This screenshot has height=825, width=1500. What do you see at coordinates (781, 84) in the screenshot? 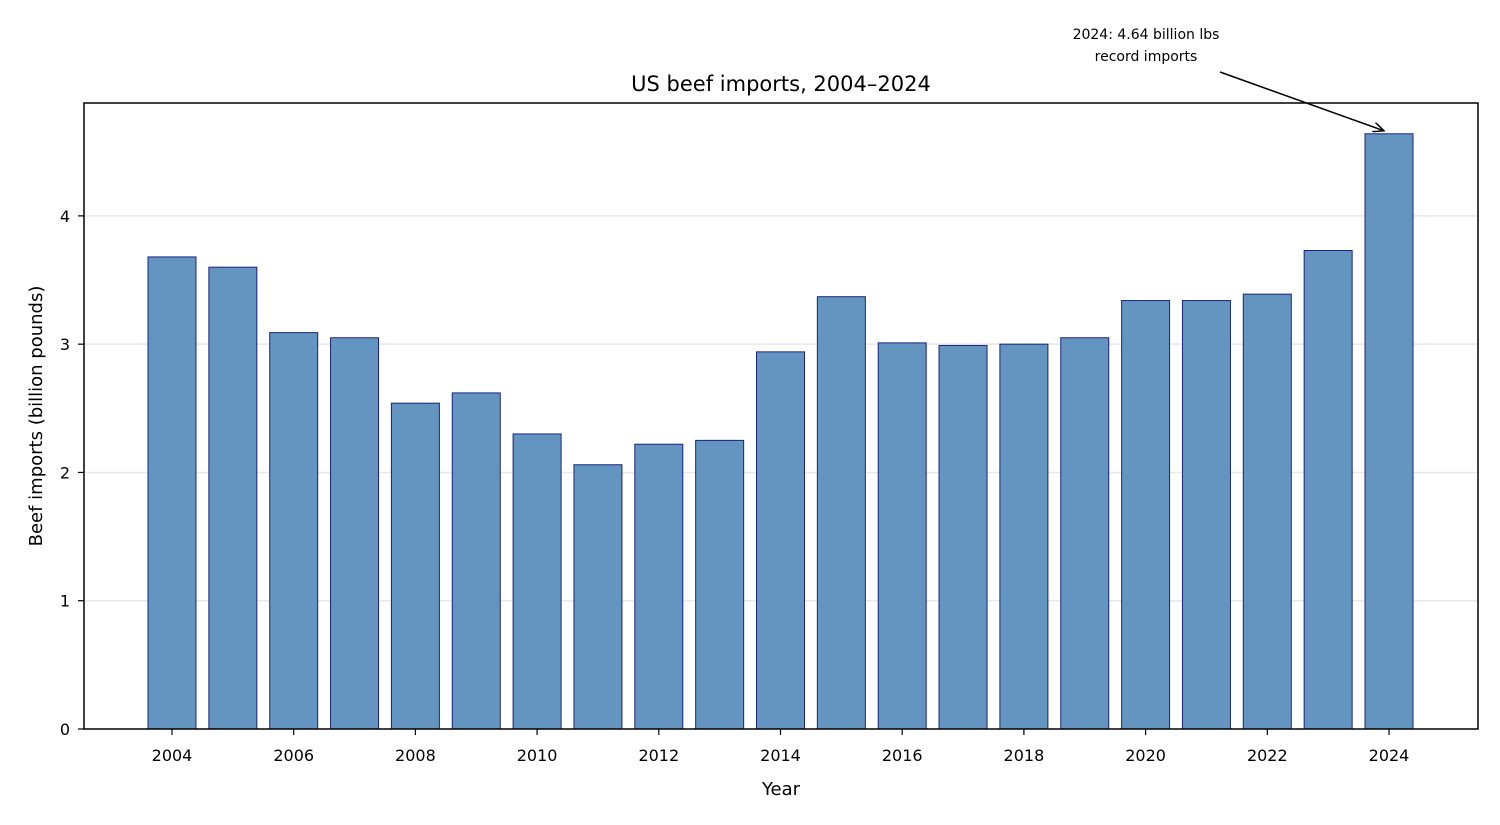
I see `chart-title: US beef imports, 2004–2024` at bounding box center [781, 84].